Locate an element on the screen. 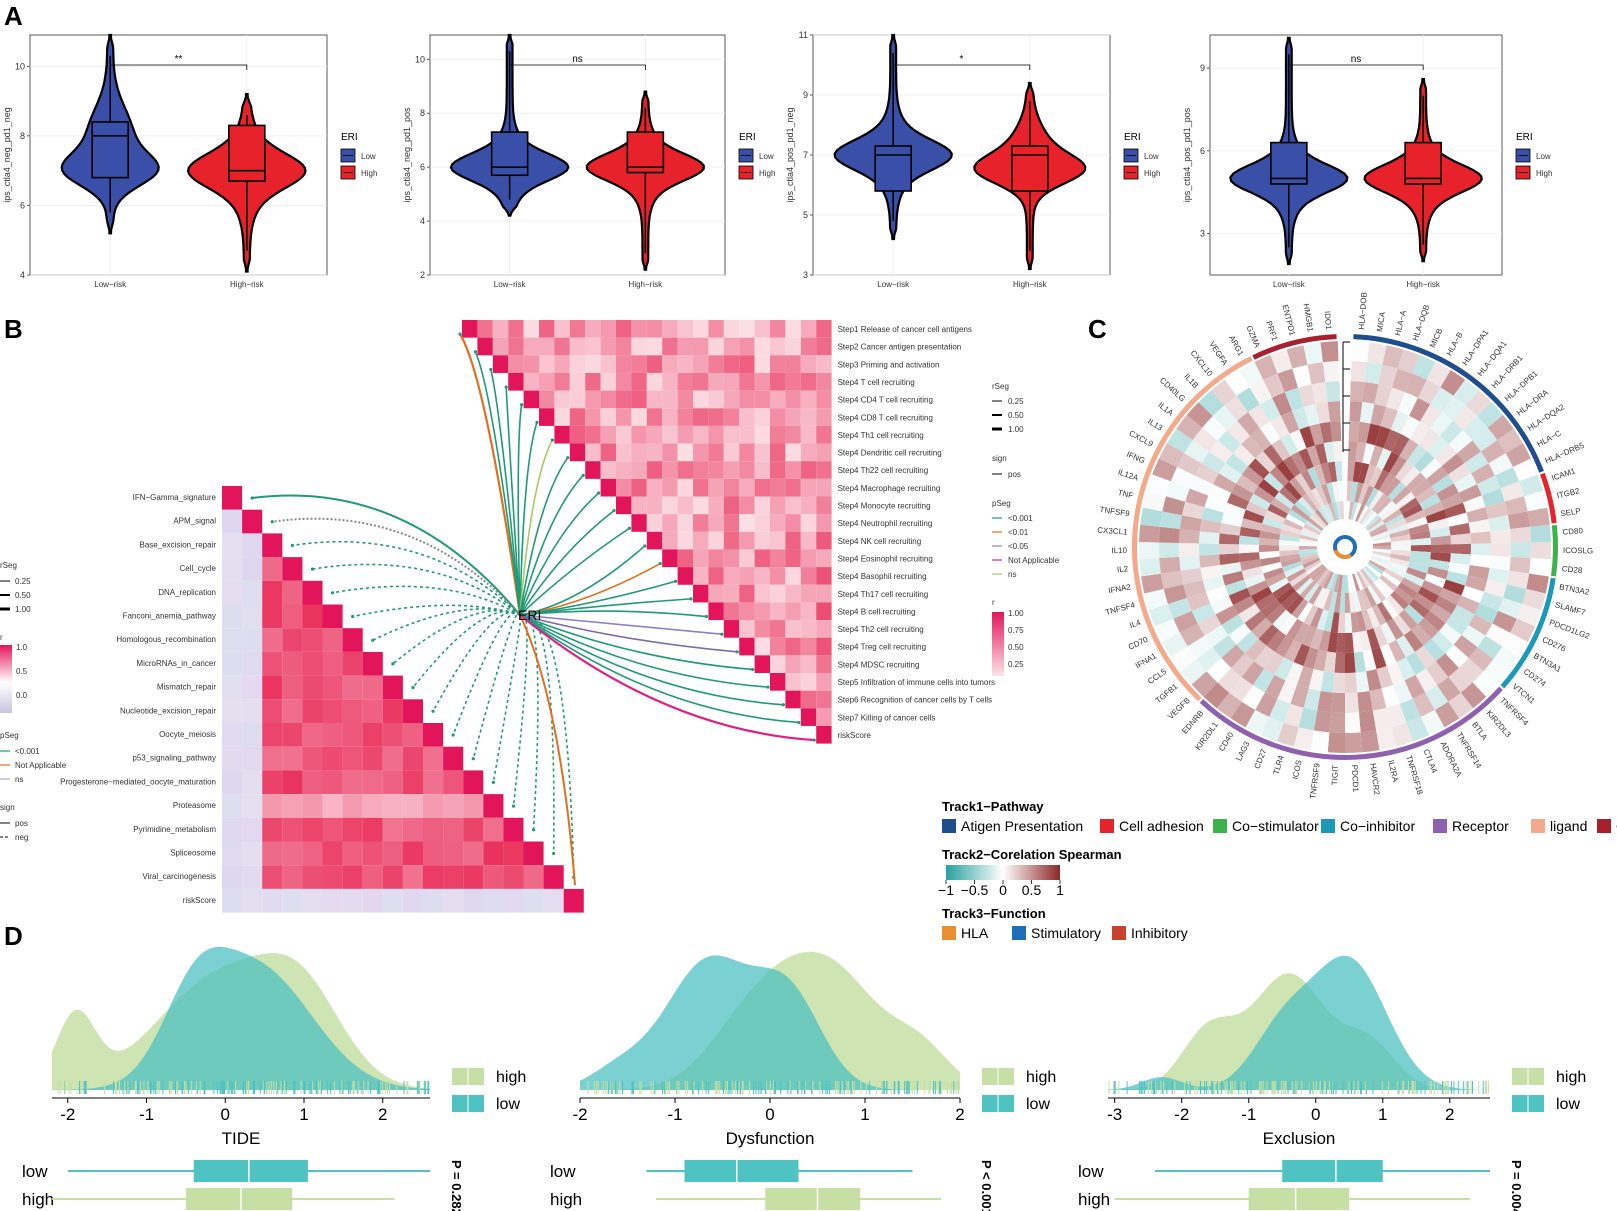 This screenshot has height=1211, width=1617. pathway-arc is located at coordinates (1192, 529).